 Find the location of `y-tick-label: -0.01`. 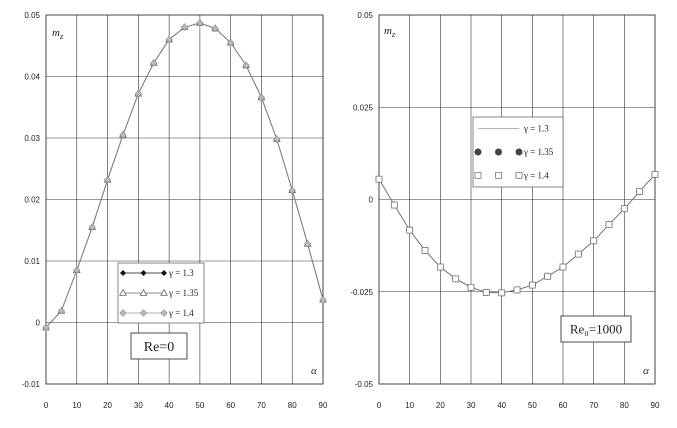

y-tick-label: -0.01 is located at coordinates (31, 384).